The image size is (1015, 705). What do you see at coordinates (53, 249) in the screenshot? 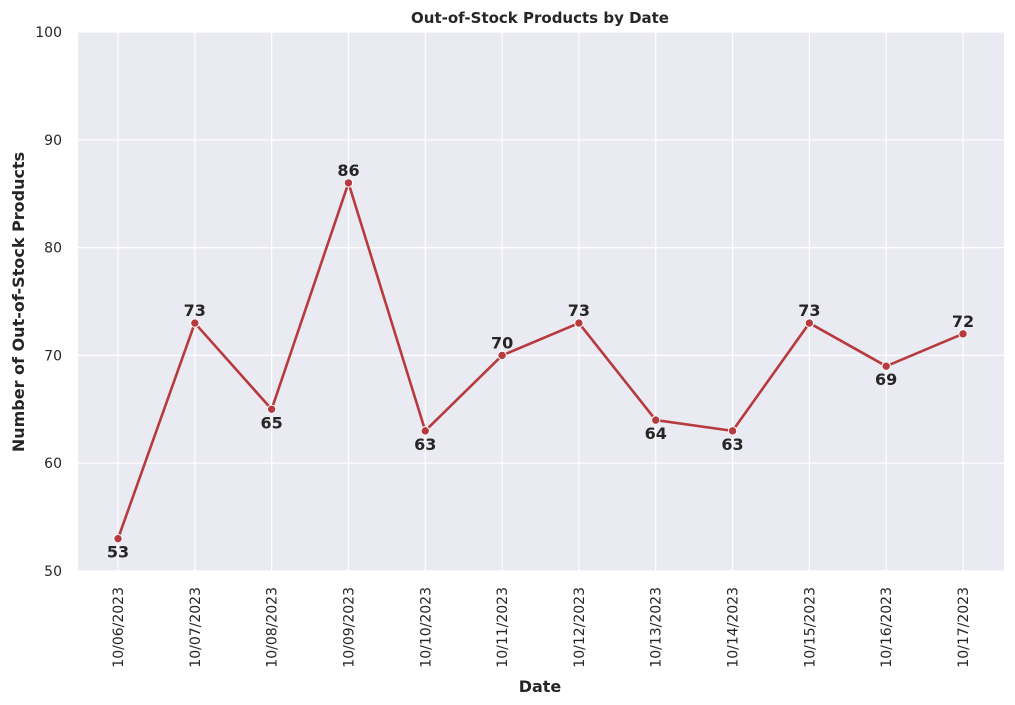
I see `y-tick-label: 80` at bounding box center [53, 249].